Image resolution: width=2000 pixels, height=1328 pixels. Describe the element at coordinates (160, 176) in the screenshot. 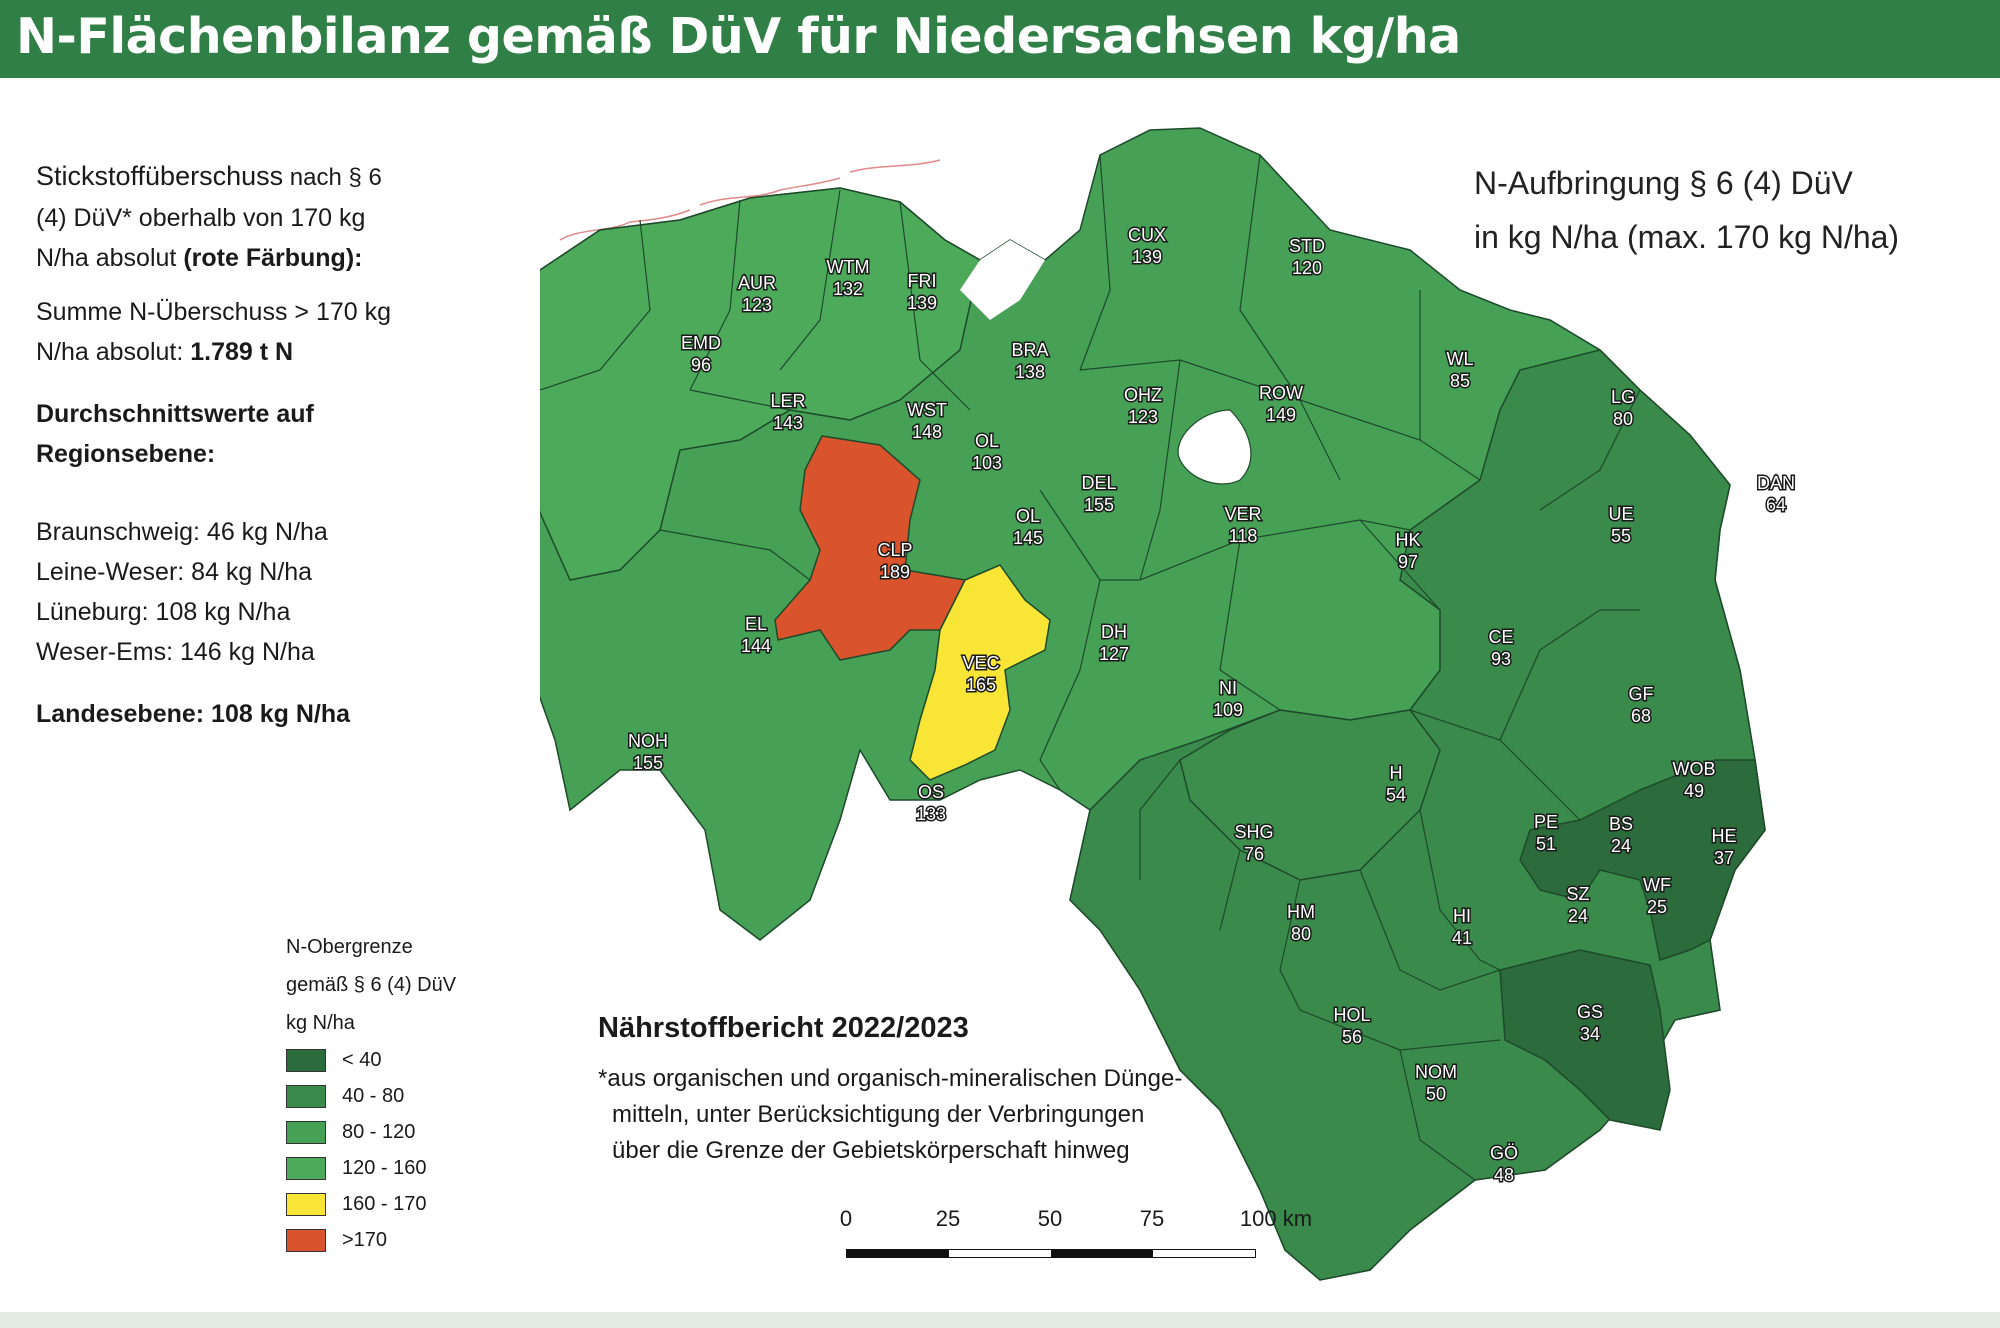

I see `info-line-1-main: Stickstoffüberschuss` at that location.